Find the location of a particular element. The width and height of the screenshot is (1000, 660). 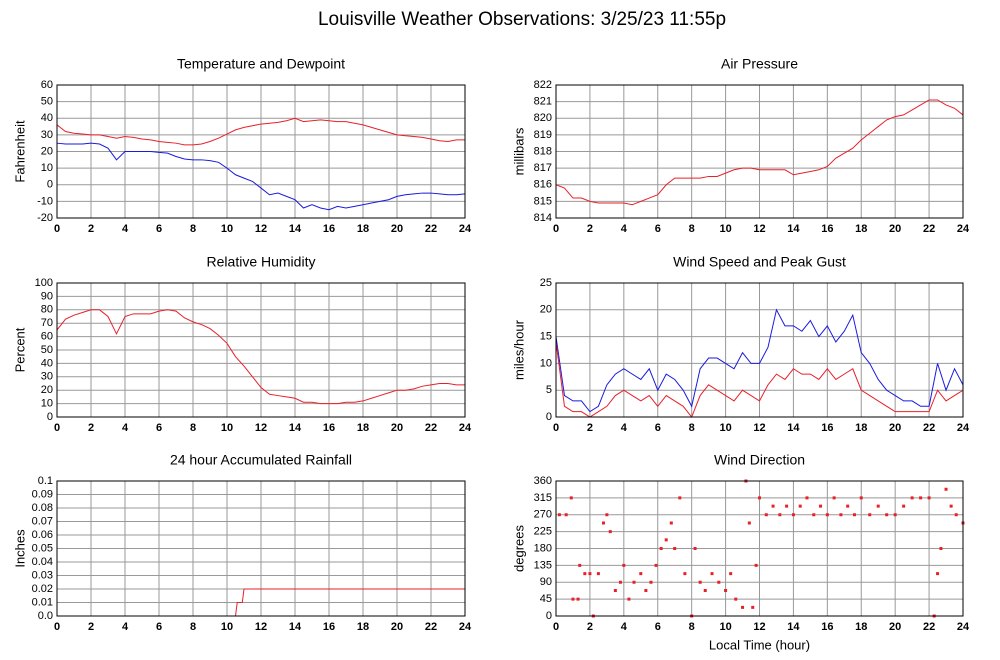

x-tick-label: 4 is located at coordinates (125, 627).